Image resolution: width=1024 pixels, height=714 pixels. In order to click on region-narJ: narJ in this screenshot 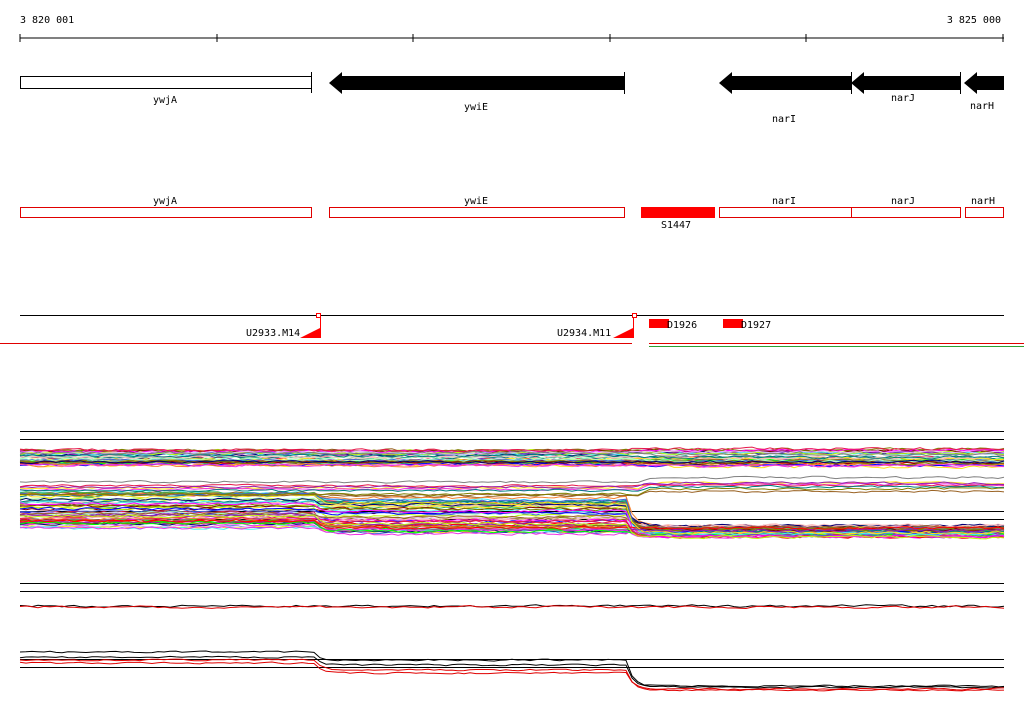, I will do `click(906, 207)`.